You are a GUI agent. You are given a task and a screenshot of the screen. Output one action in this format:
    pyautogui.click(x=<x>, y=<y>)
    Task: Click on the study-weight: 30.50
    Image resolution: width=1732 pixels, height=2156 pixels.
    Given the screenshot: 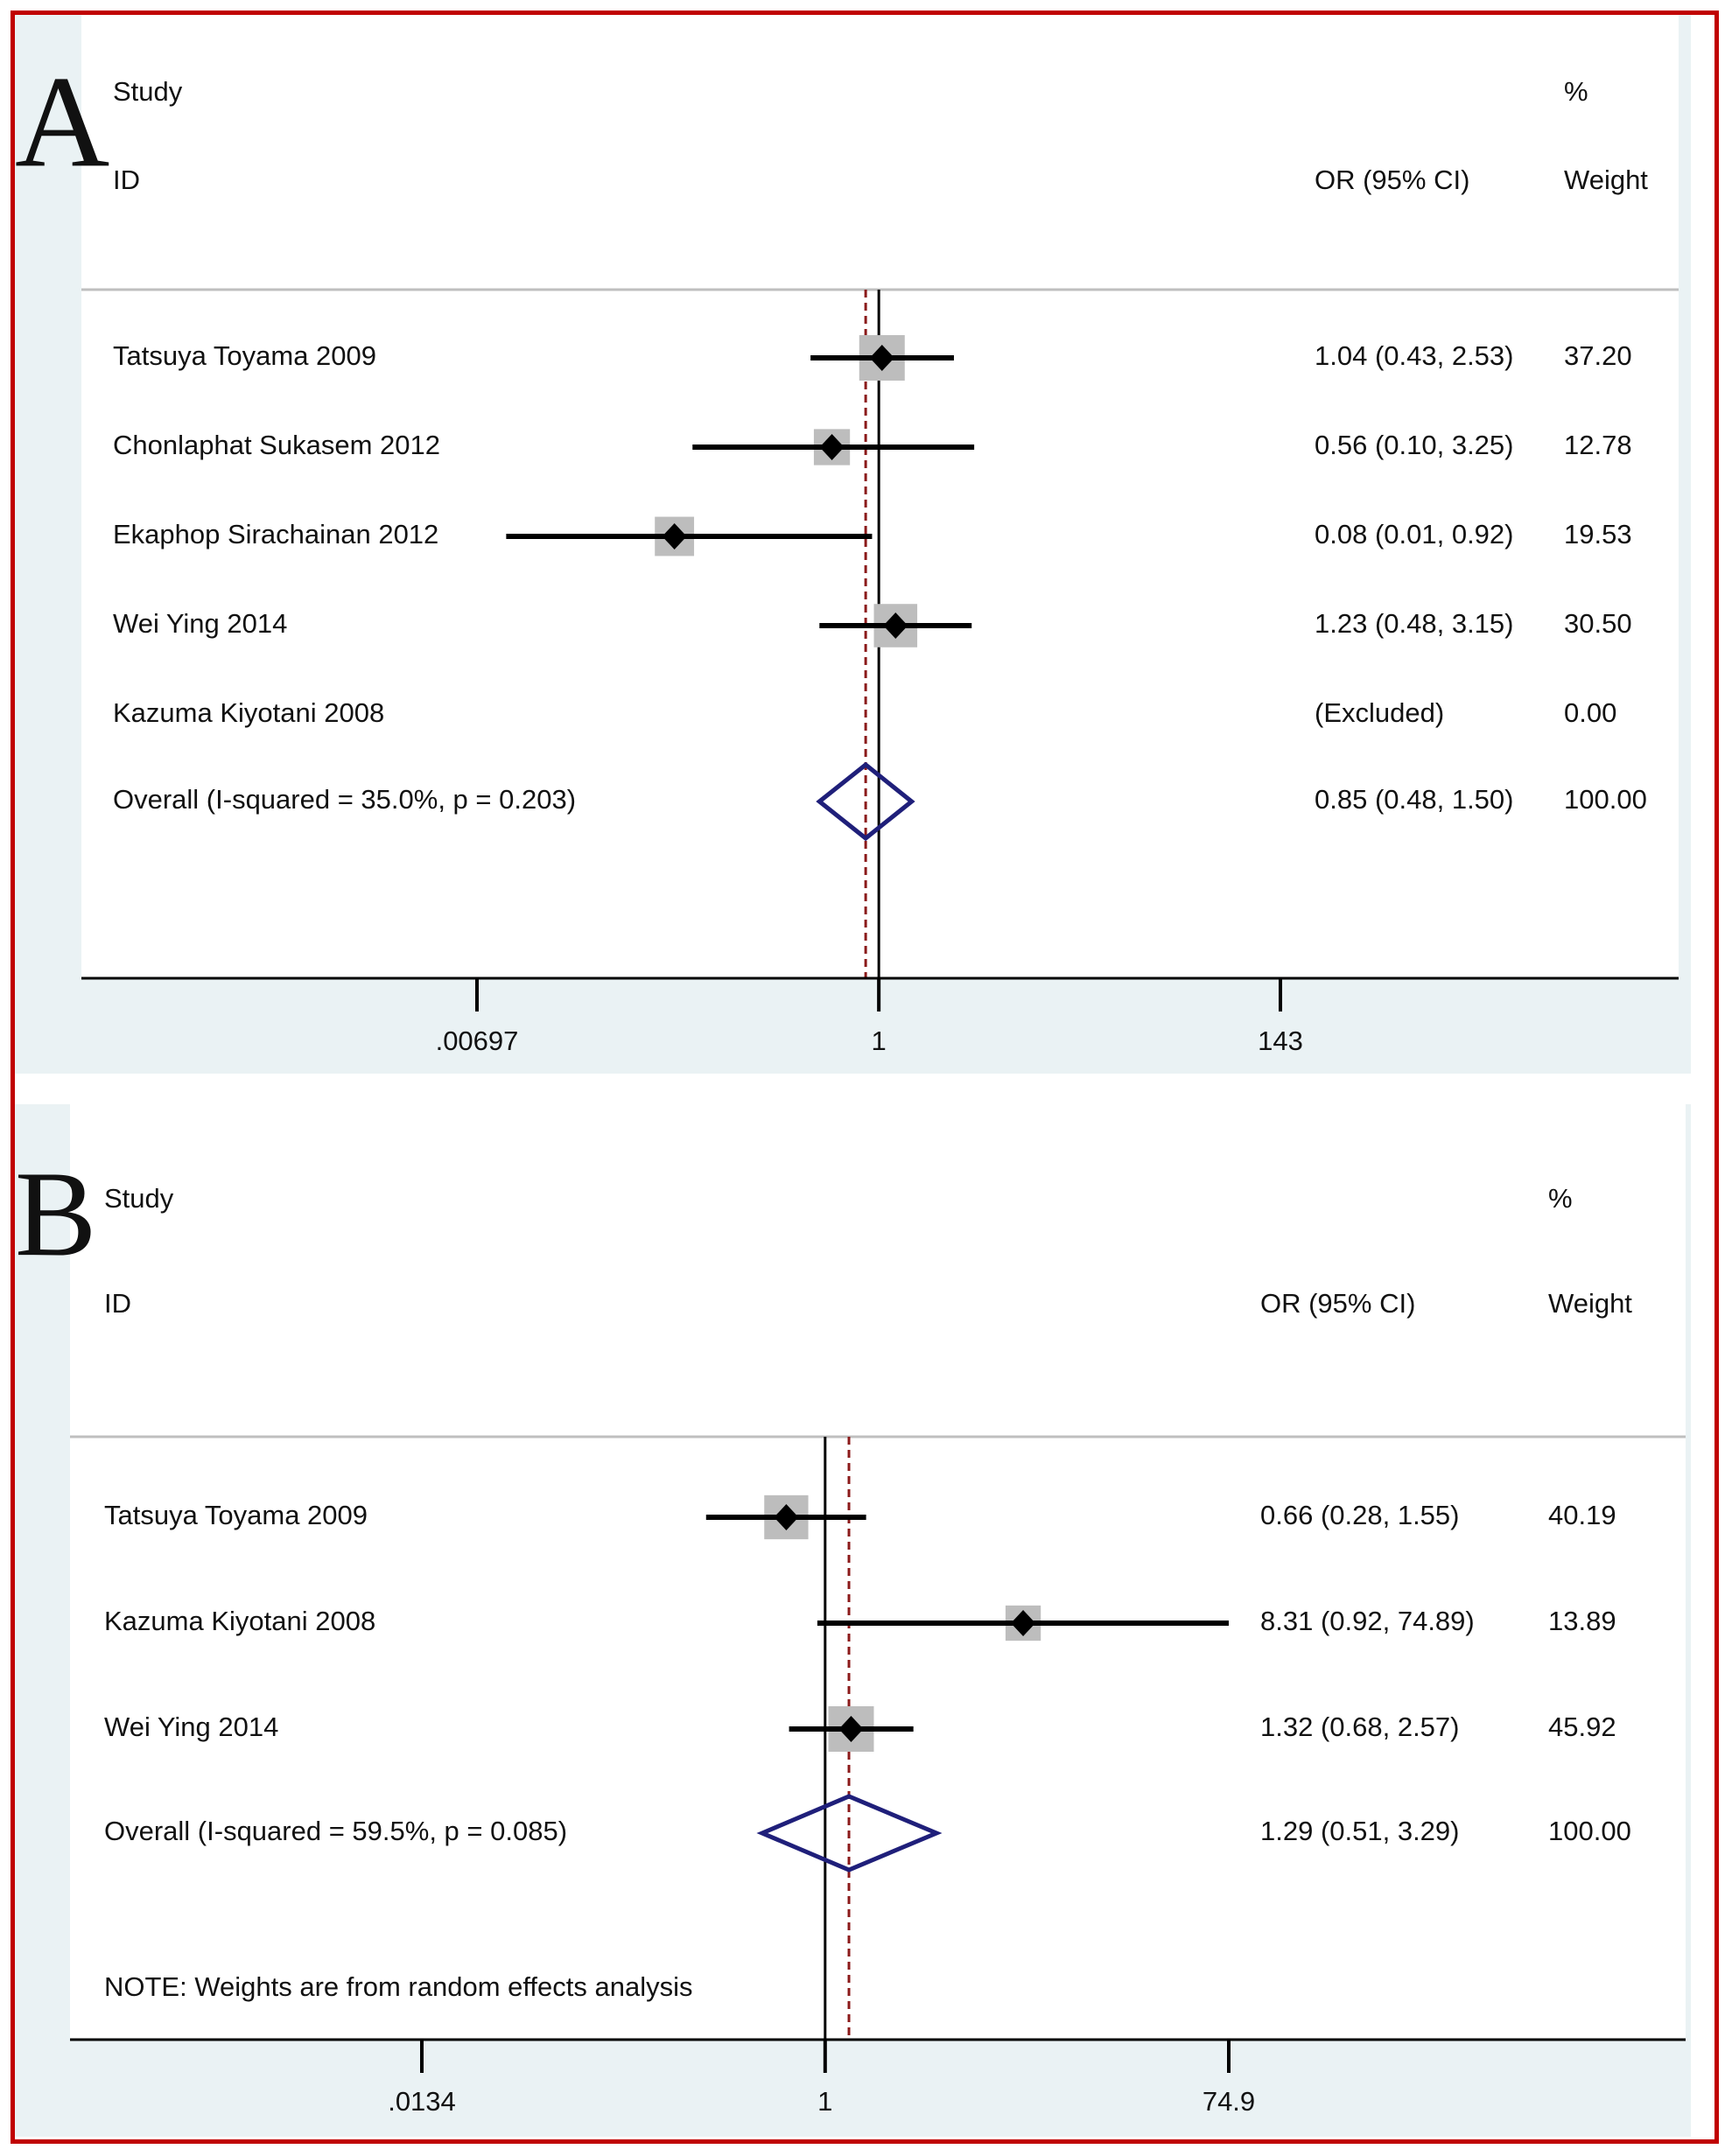 What is the action you would take?
    pyautogui.click(x=1598, y=623)
    